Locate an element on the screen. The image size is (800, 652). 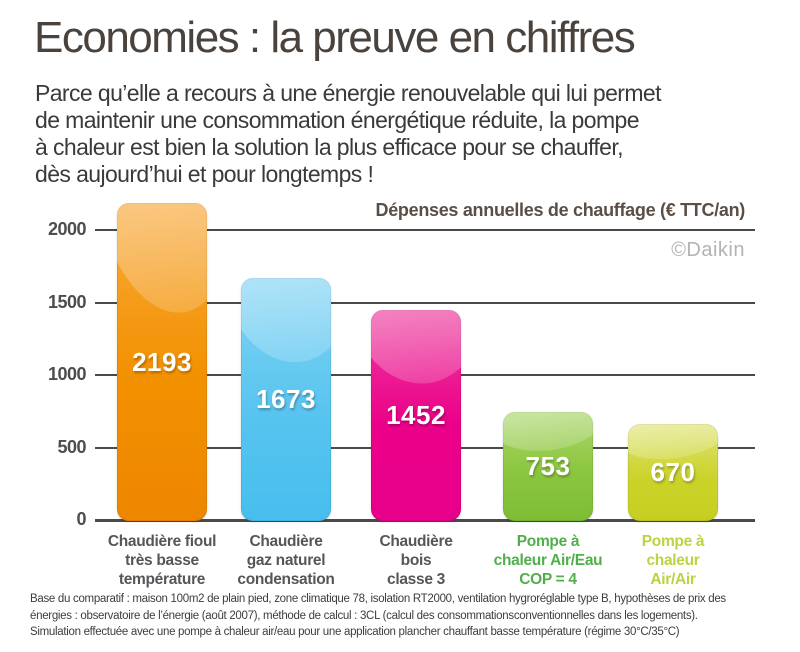
category-label: Pompe à chaleur Air/Eau COP = 4 is located at coordinates (548, 560).